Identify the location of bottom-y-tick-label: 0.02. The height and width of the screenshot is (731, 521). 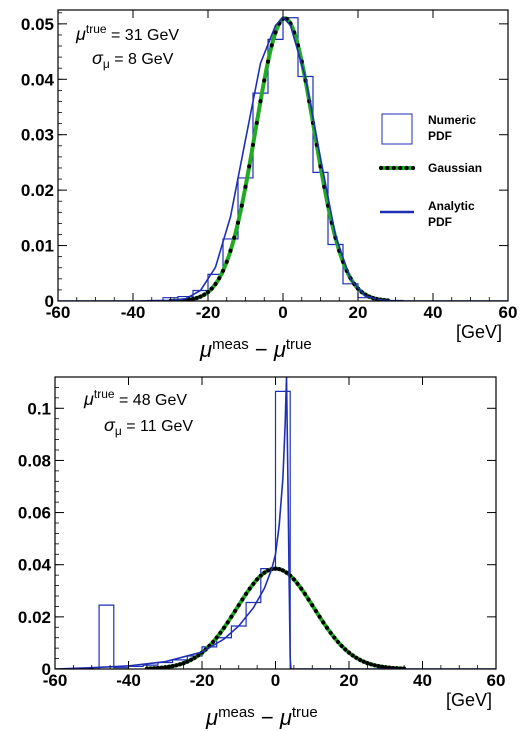
(34, 617).